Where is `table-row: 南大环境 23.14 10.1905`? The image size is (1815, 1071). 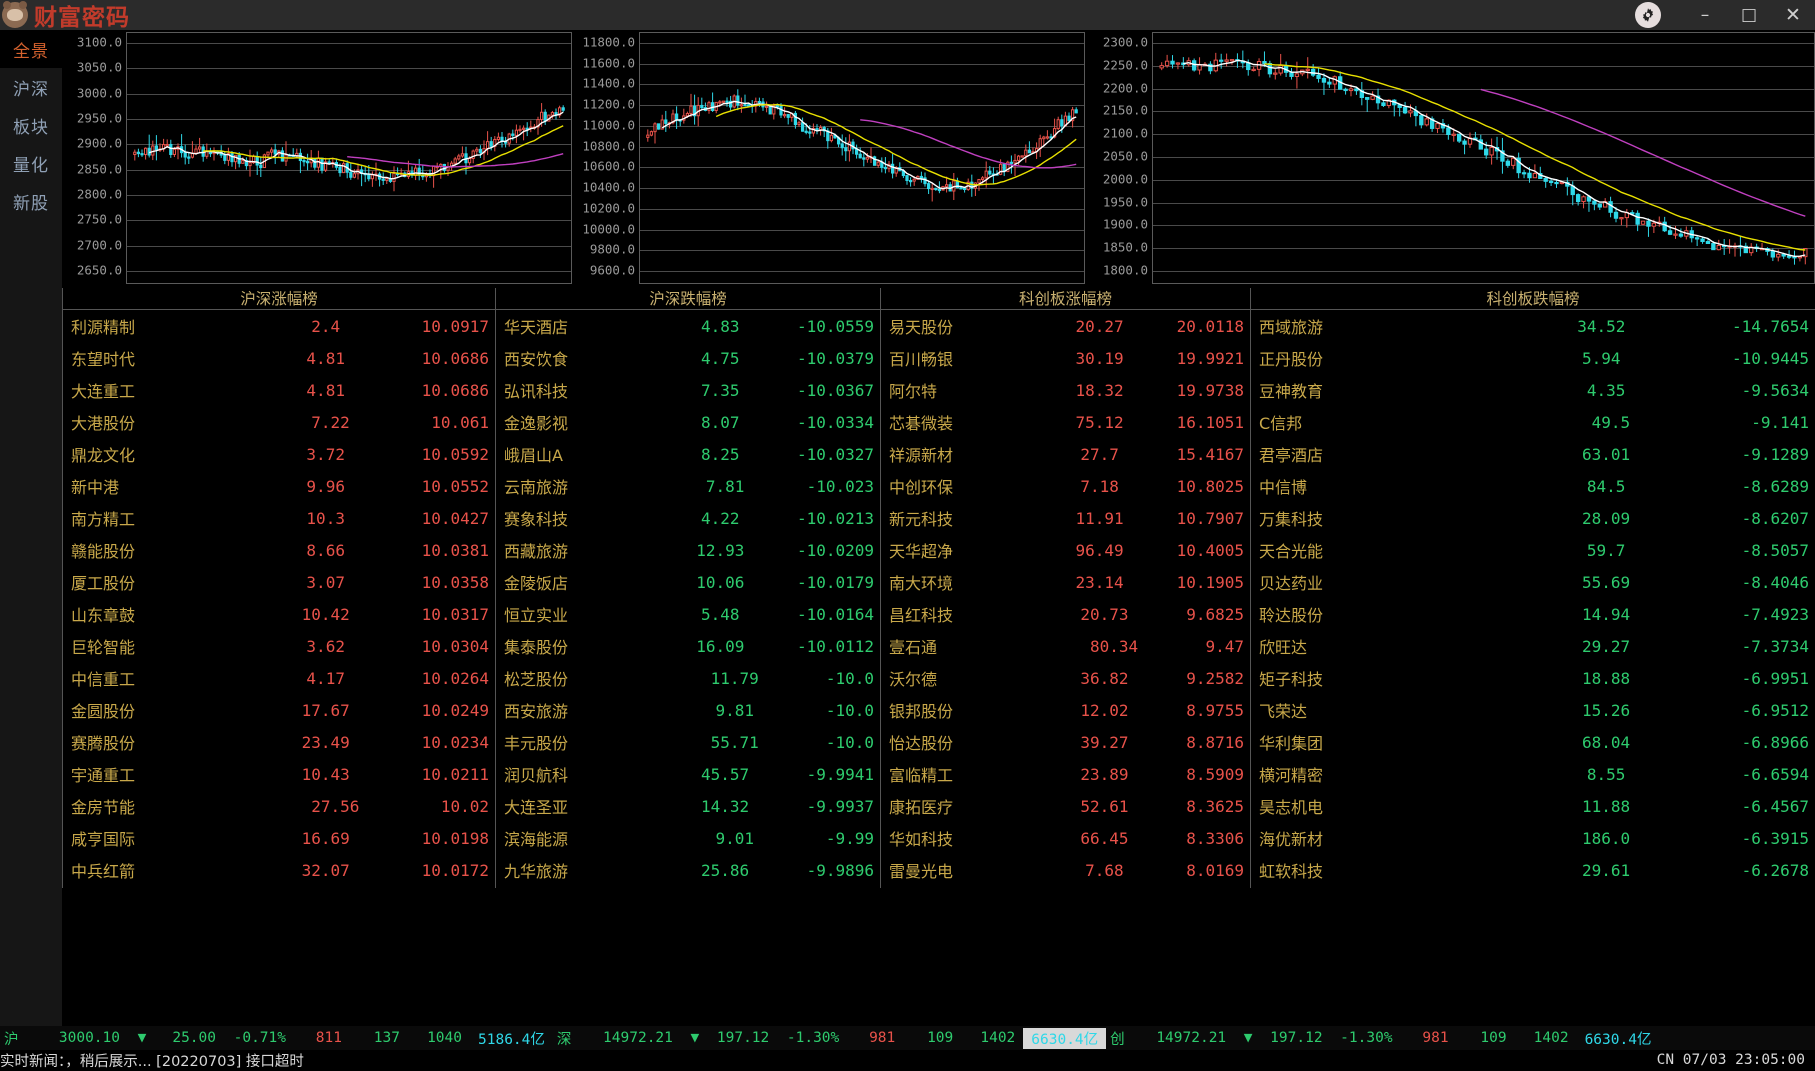
table-row: 南大环境 23.14 10.1905 is located at coordinates (1065, 582).